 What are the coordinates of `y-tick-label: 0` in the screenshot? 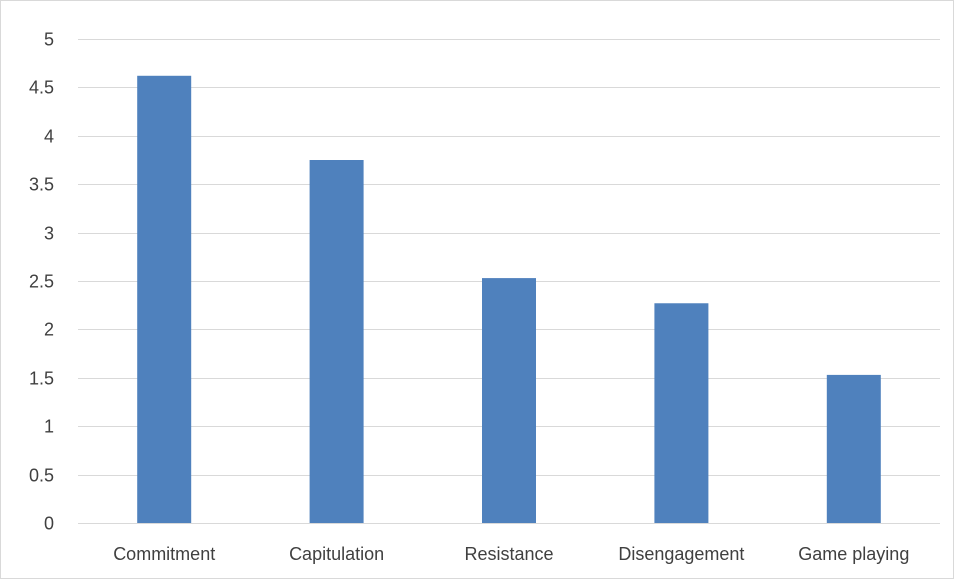 It's located at (49, 524).